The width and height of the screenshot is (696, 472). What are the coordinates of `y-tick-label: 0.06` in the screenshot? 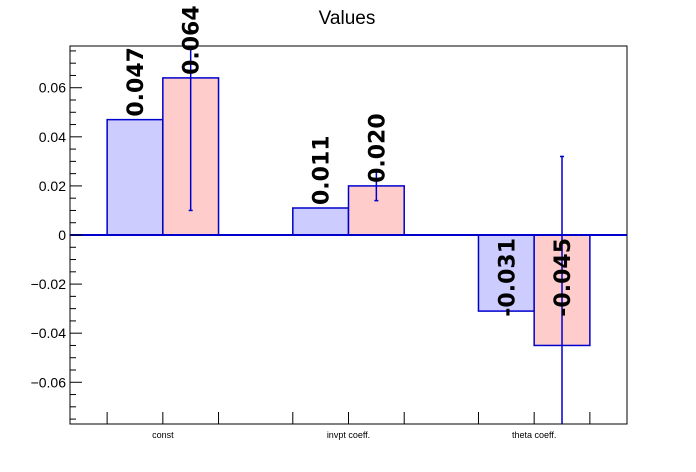 It's located at (52, 88).